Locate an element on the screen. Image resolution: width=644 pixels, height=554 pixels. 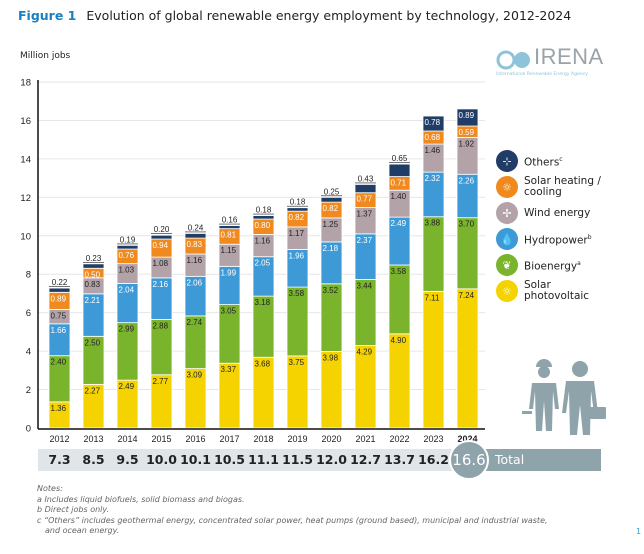
total-value: 12.7 is located at coordinates (365, 459).